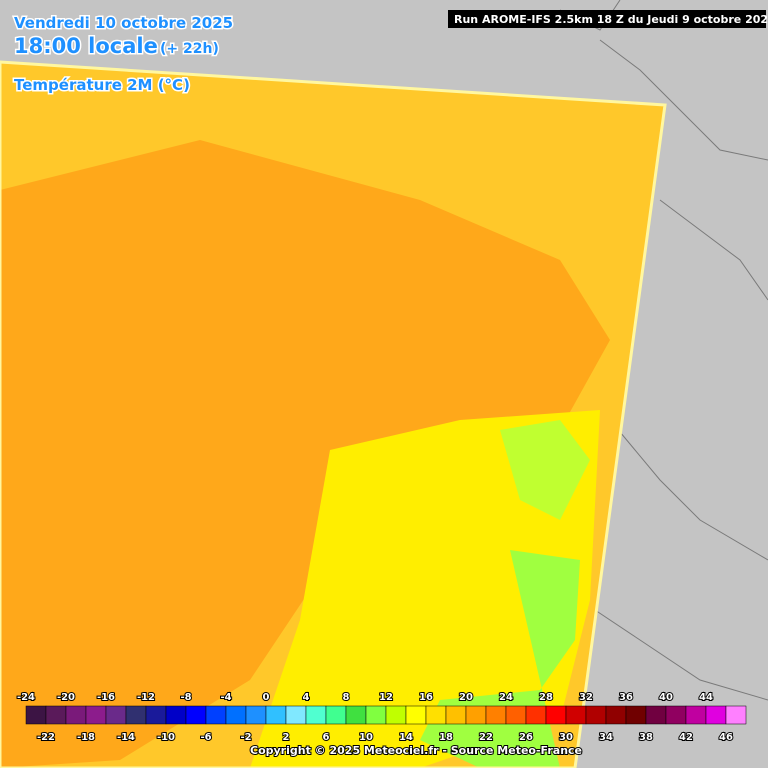 This screenshot has width=768, height=768. What do you see at coordinates (546, 697) in the screenshot?
I see `scale-label: 28` at bounding box center [546, 697].